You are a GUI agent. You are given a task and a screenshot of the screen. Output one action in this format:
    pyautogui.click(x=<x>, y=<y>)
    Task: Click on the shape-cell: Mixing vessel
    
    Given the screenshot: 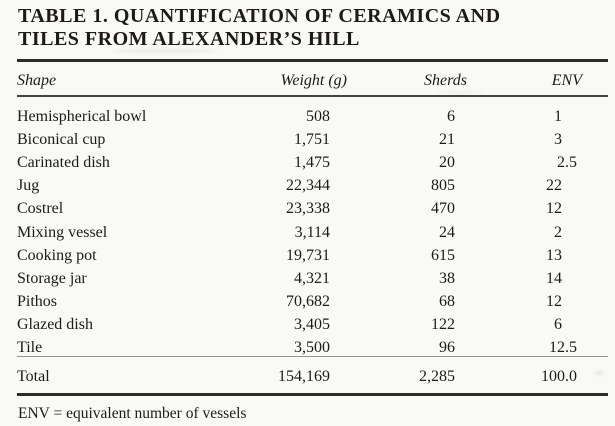 What is the action you would take?
    pyautogui.click(x=62, y=232)
    